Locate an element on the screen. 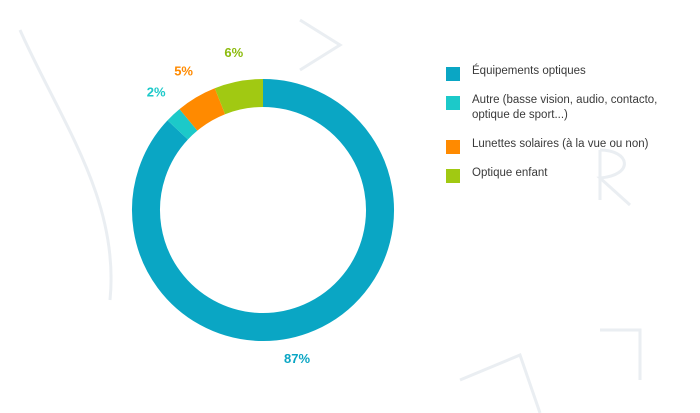 Image resolution: width=700 pixels, height=413 pixels. legend-label-lunettes: Lunettes solaires (à la vue ou non) is located at coordinates (560, 144).